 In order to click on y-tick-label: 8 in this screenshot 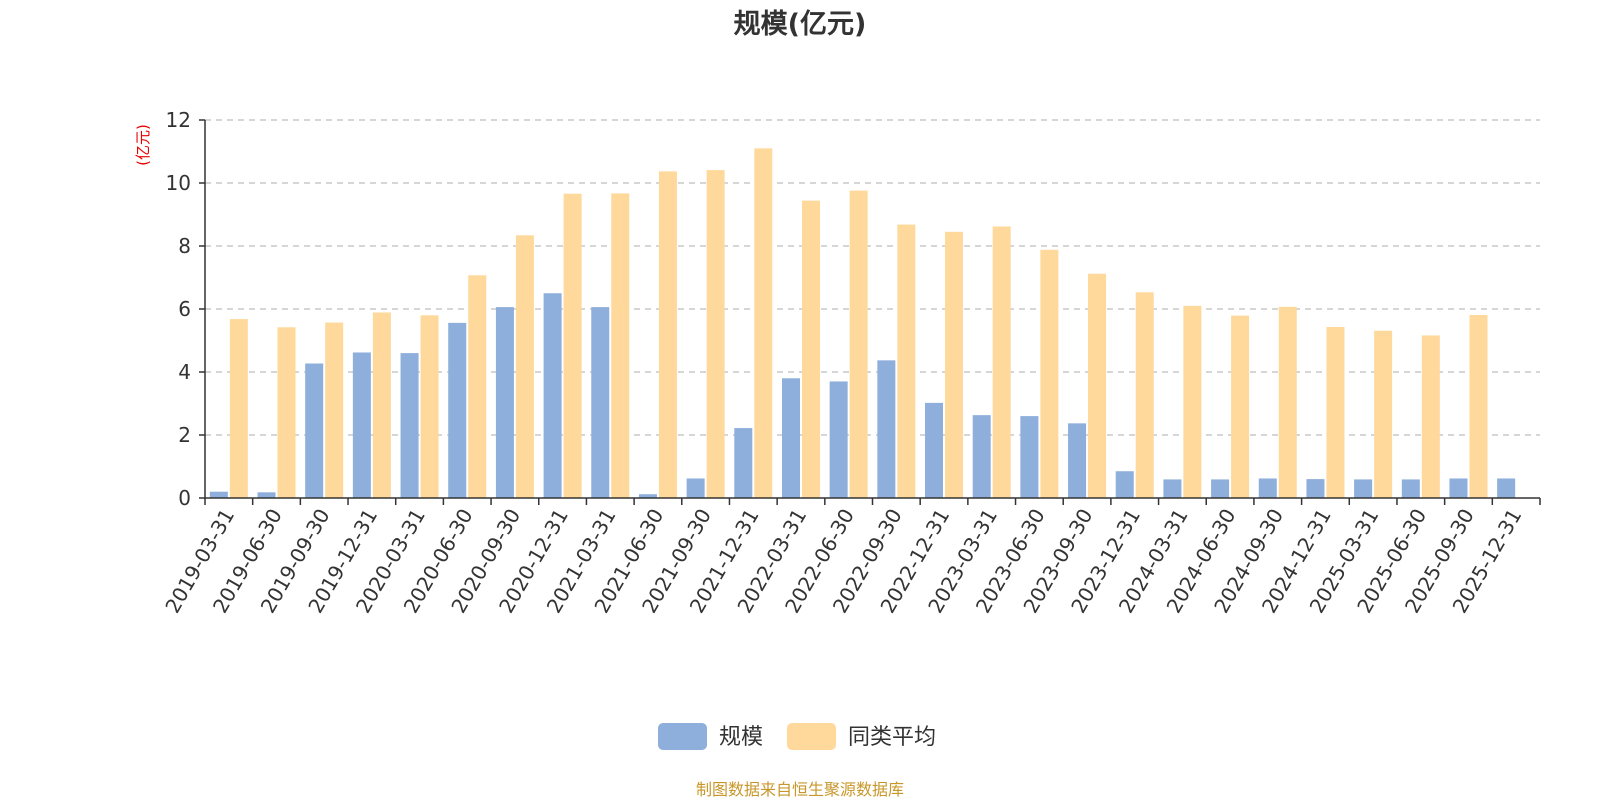, I will do `click(184, 246)`.